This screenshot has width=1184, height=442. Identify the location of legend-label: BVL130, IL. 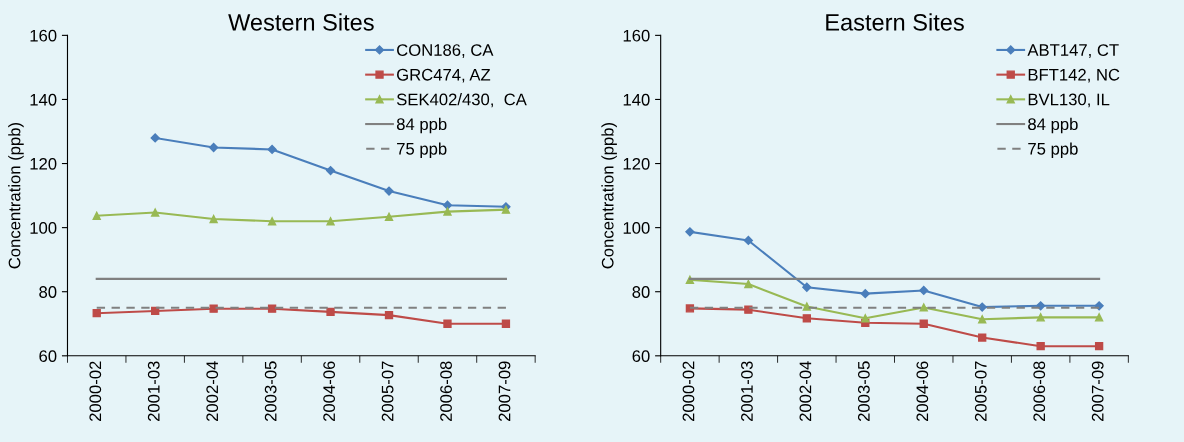
(1069, 100).